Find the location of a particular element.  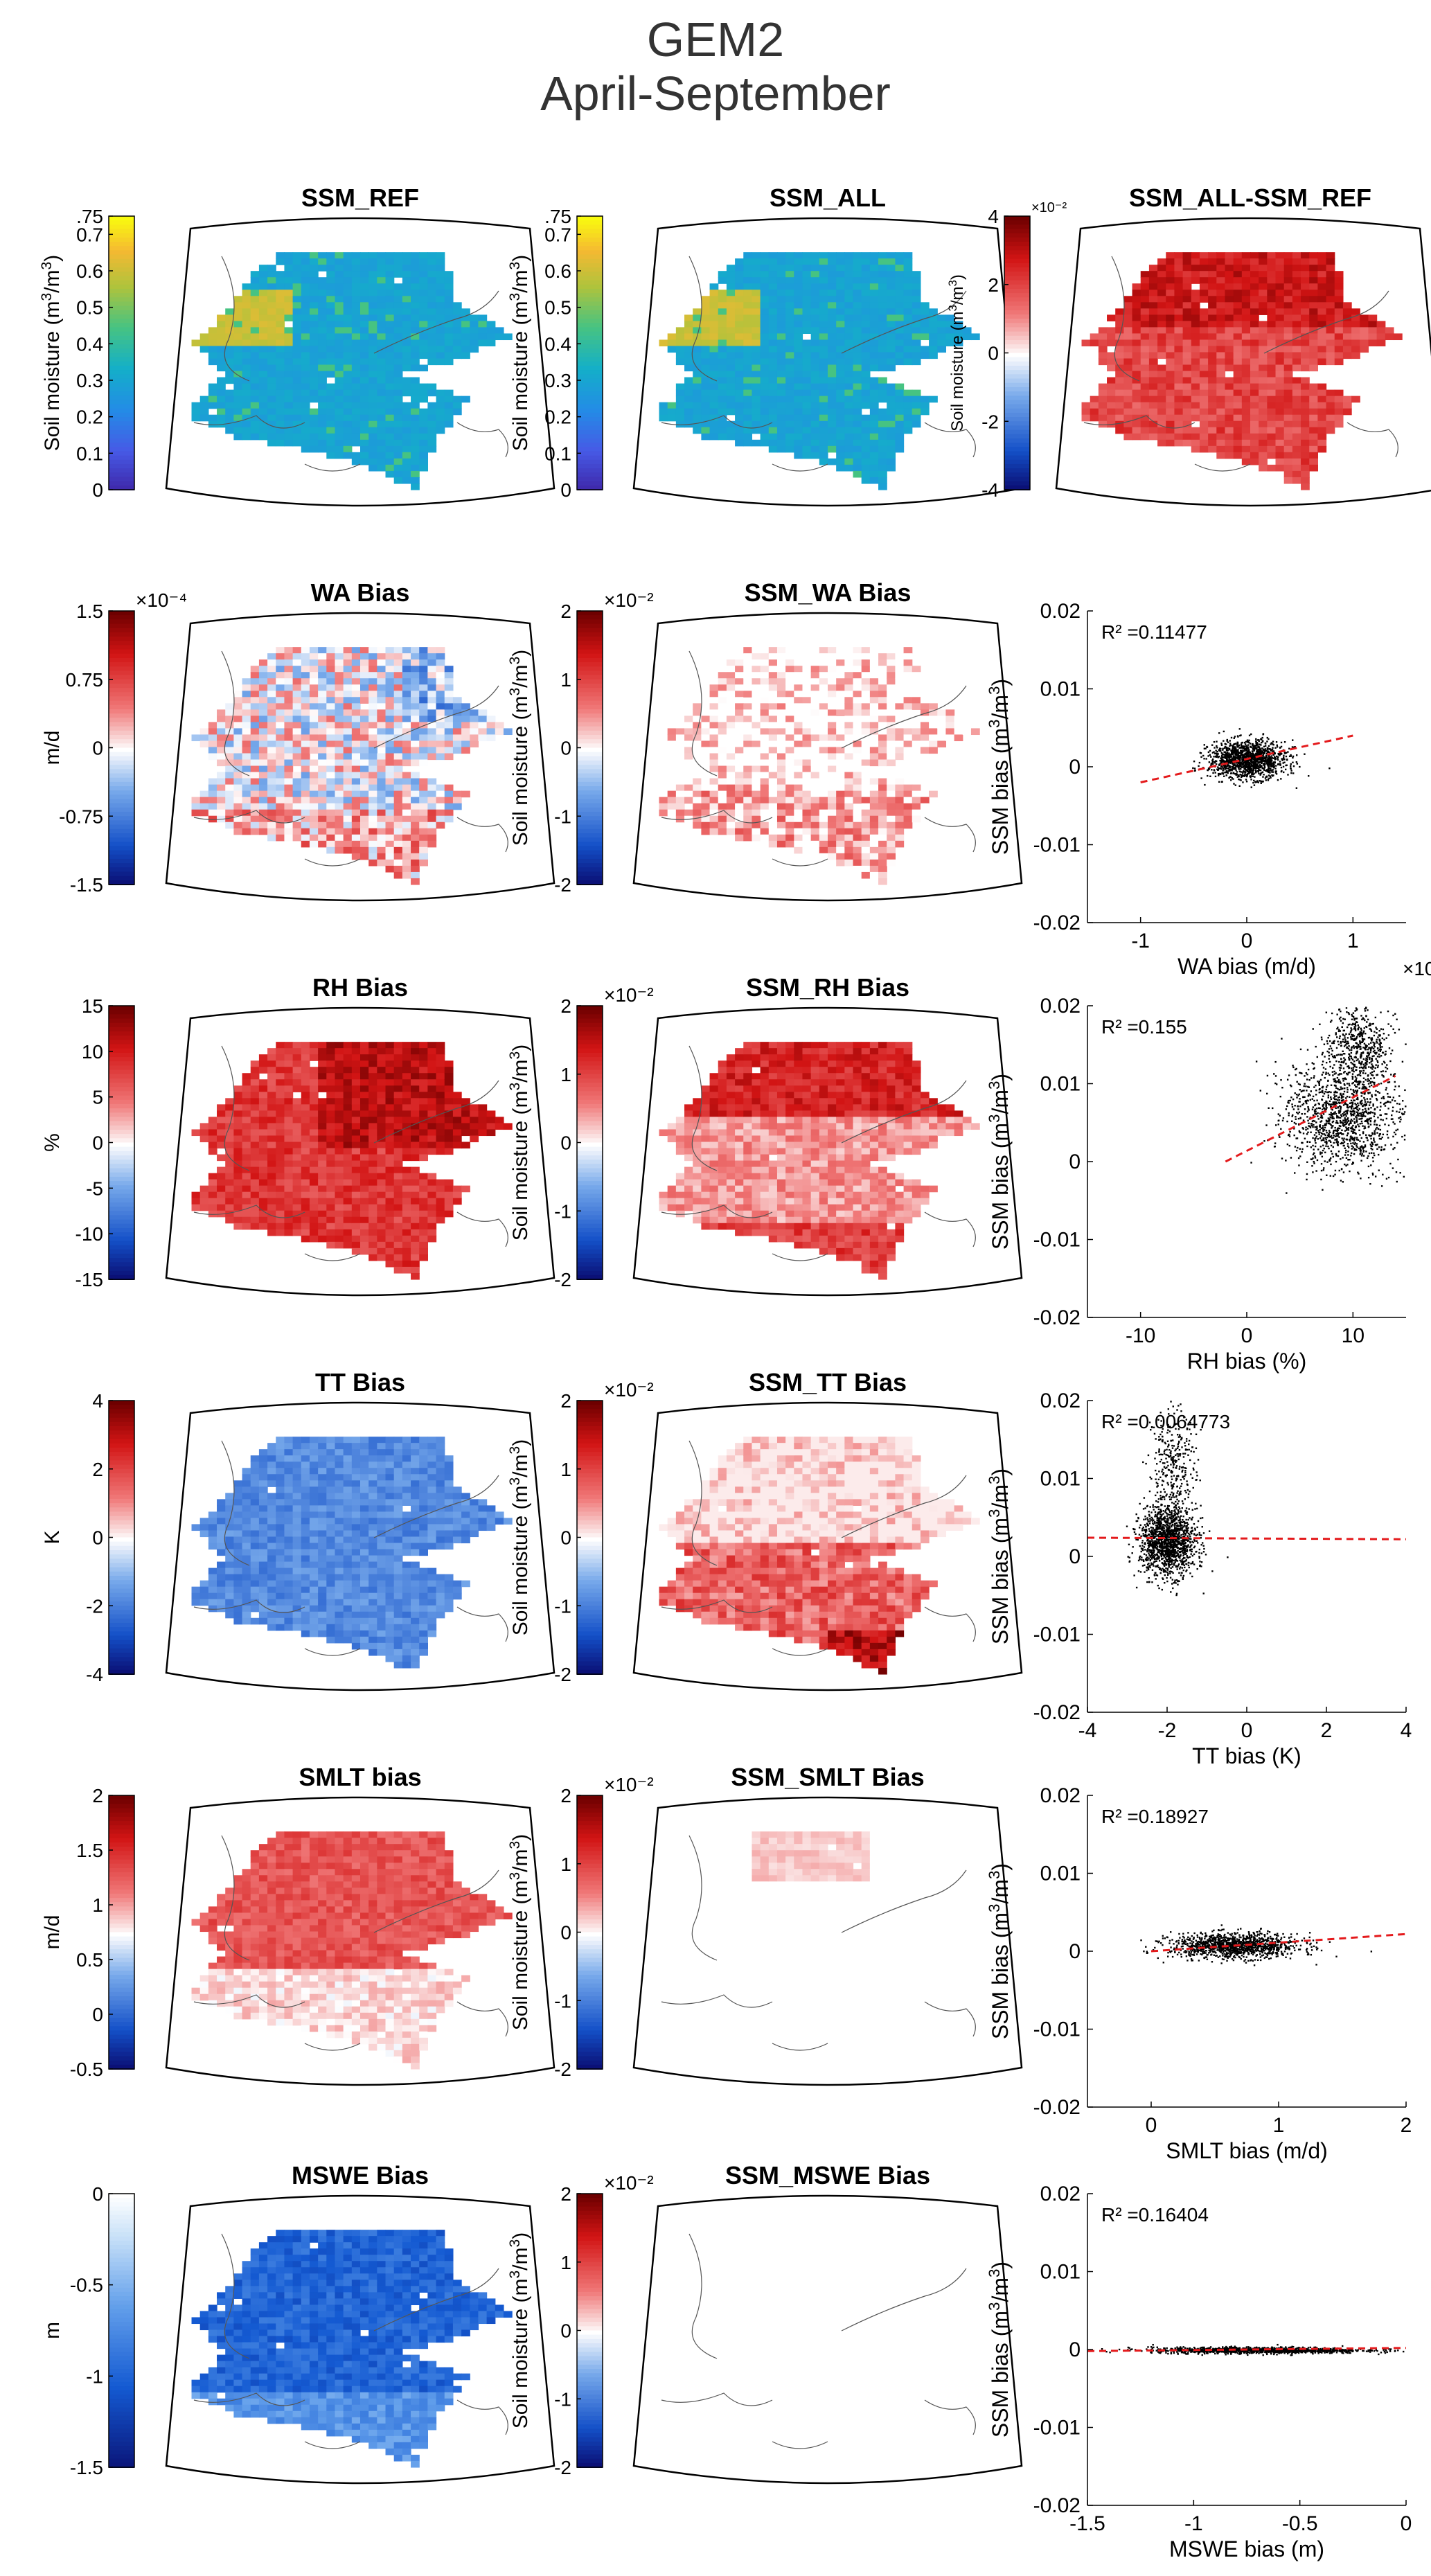

colorbar-tick-label: .75 is located at coordinates (89, 216).